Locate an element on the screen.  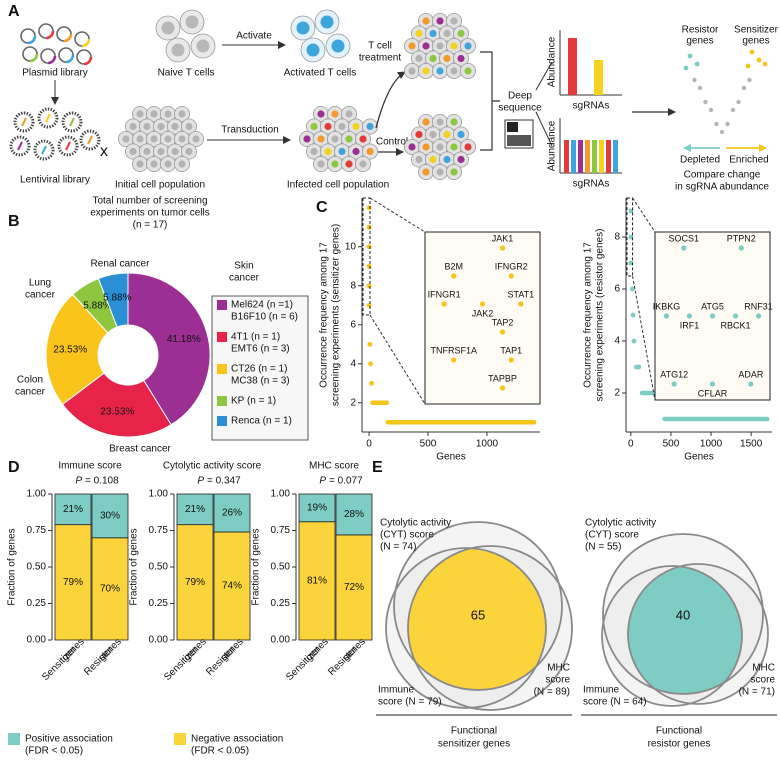
venn-intersection is located at coordinates (477, 619).